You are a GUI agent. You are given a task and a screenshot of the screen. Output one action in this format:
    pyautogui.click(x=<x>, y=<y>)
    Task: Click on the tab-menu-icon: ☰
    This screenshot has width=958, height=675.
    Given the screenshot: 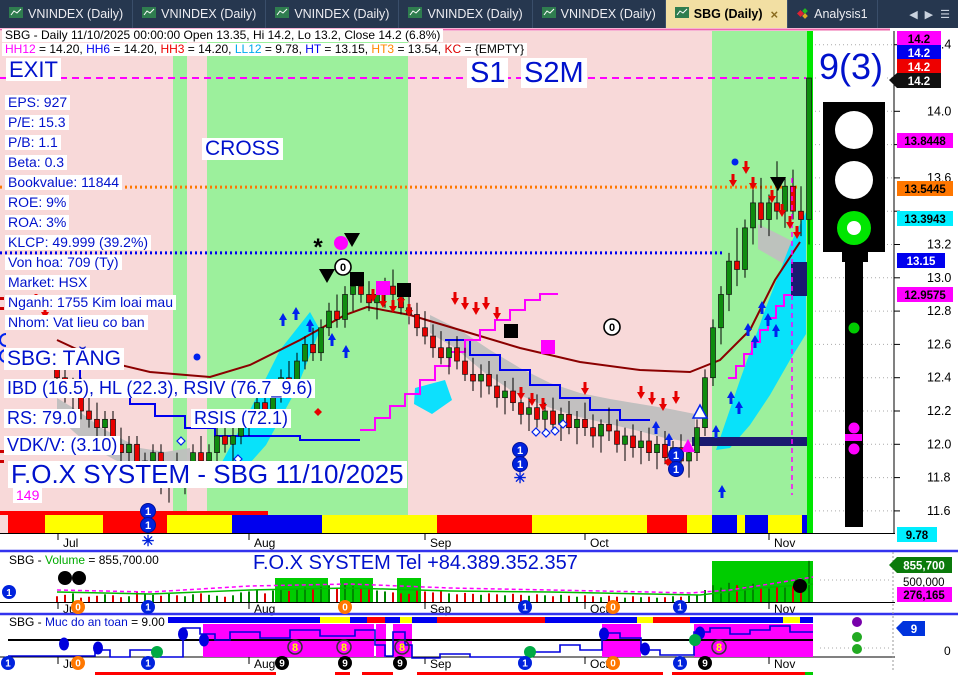 What is the action you would take?
    pyautogui.click(x=945, y=14)
    